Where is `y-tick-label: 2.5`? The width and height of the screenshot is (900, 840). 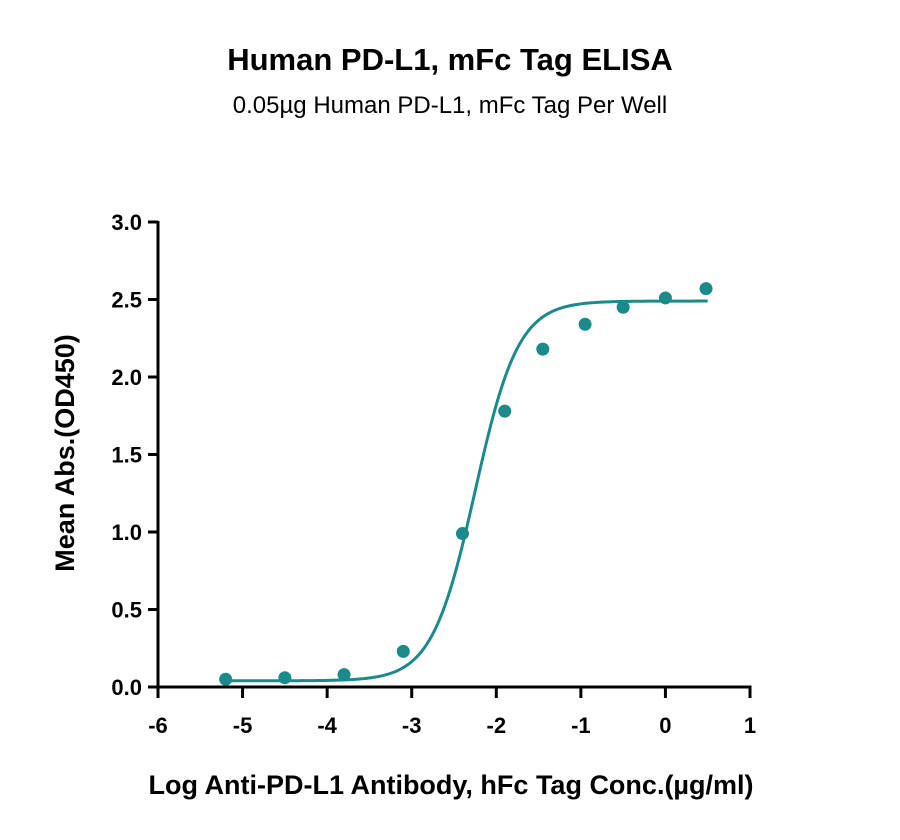
y-tick-label: 2.5 is located at coordinates (126, 300).